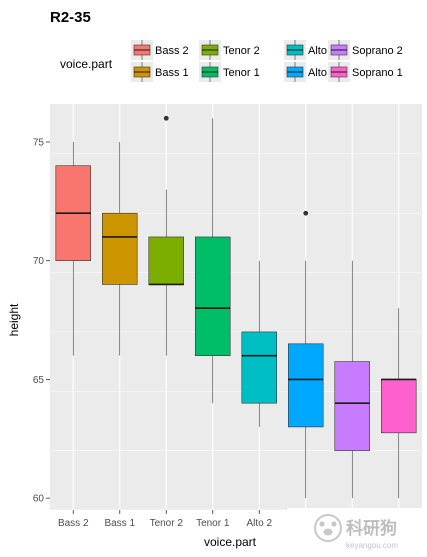  Describe the element at coordinates (172, 73) in the screenshot. I see `legend-label: Bass 1` at that location.